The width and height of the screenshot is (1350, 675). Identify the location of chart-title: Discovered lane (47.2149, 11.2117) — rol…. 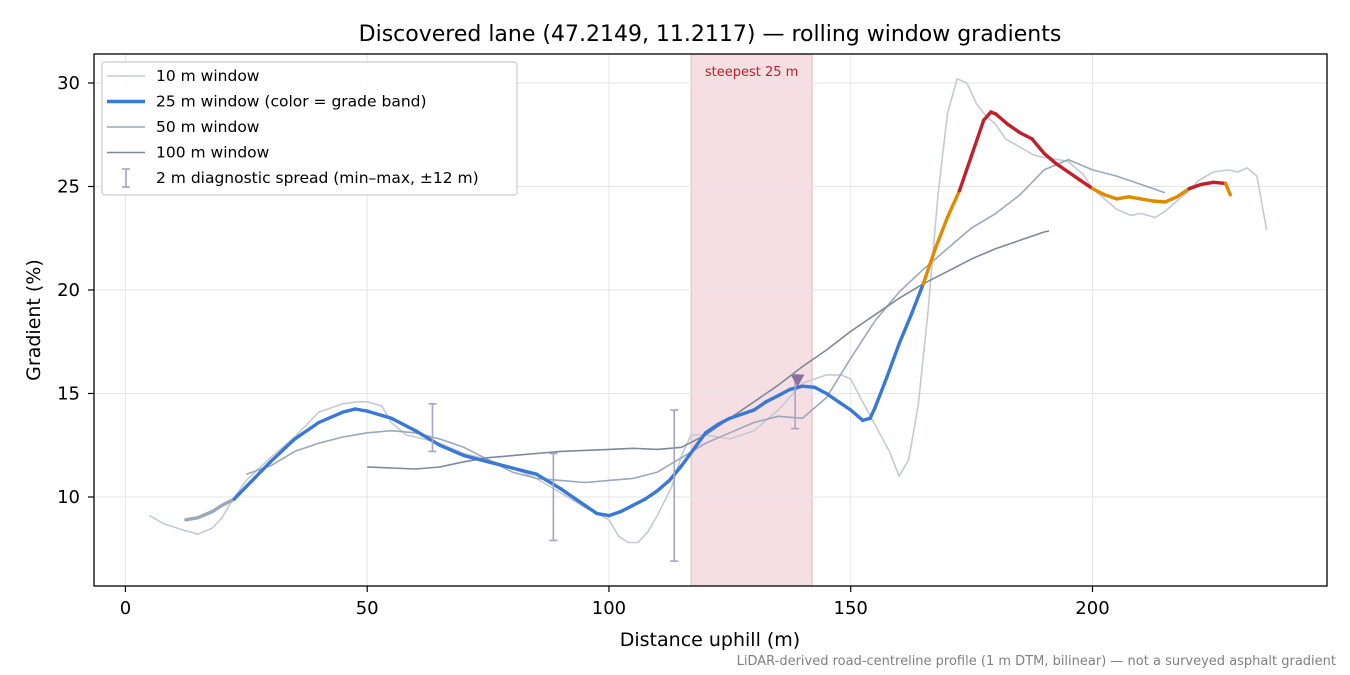
(710, 34).